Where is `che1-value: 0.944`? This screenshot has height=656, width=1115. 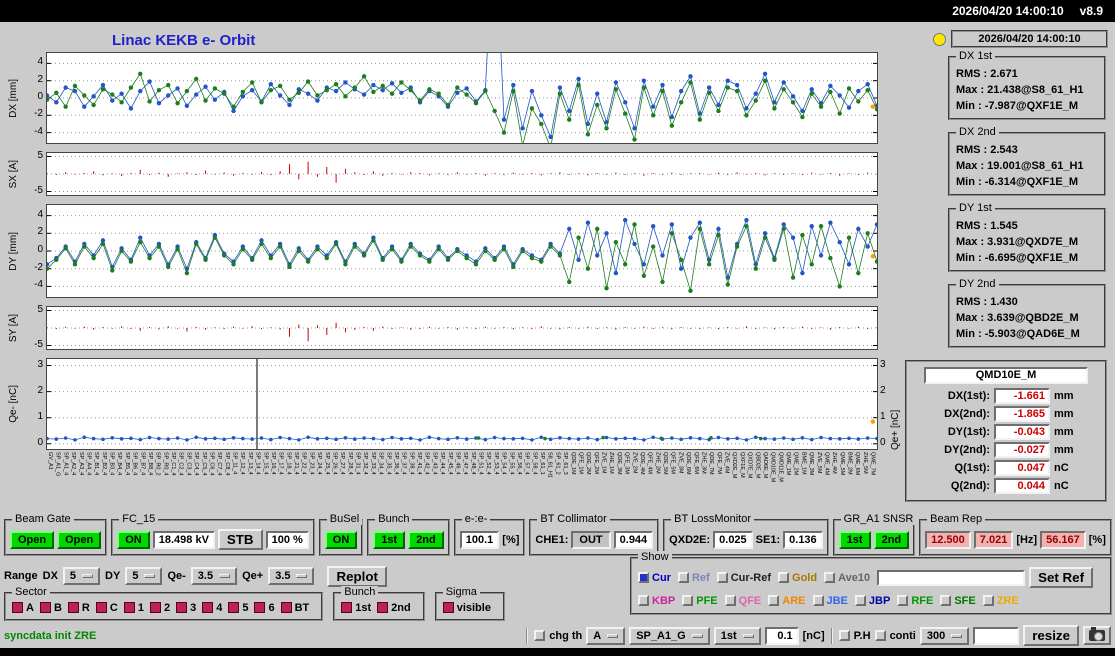
che1-value: 0.944 is located at coordinates (633, 539).